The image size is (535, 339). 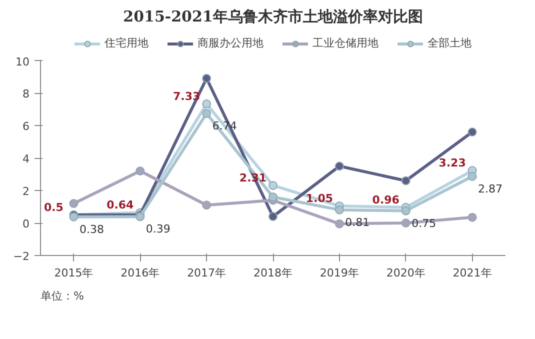 What do you see at coordinates (62, 296) in the screenshot?
I see `text: 单位：%` at bounding box center [62, 296].